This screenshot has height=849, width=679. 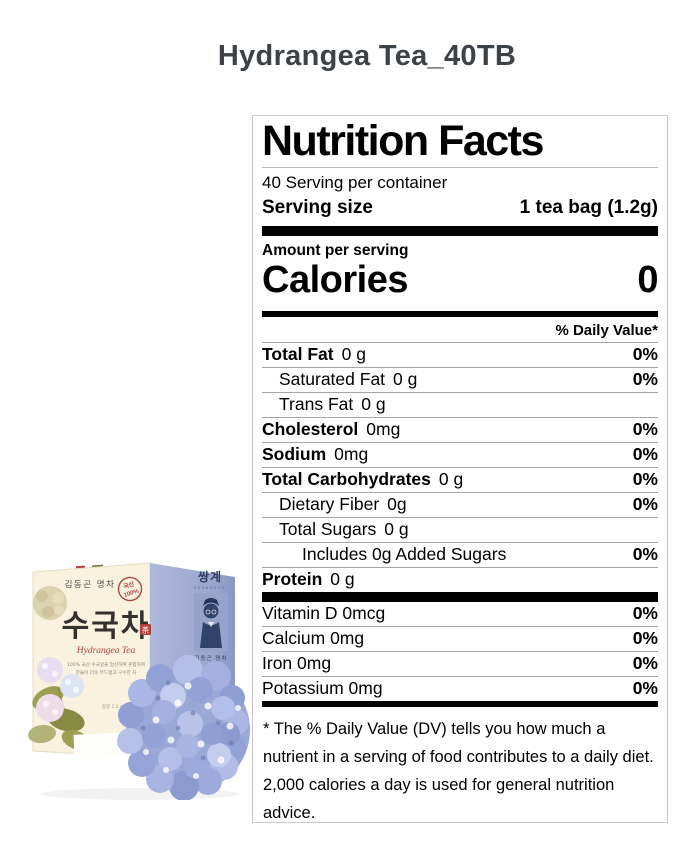 I want to click on nutrient-name: Saturated Fat, so click(x=332, y=379).